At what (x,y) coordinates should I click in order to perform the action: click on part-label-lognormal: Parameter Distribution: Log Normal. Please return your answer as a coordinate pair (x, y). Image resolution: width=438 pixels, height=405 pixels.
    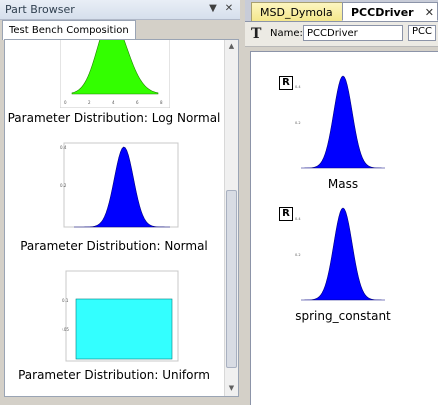
    Looking at the image, I should click on (114, 118).